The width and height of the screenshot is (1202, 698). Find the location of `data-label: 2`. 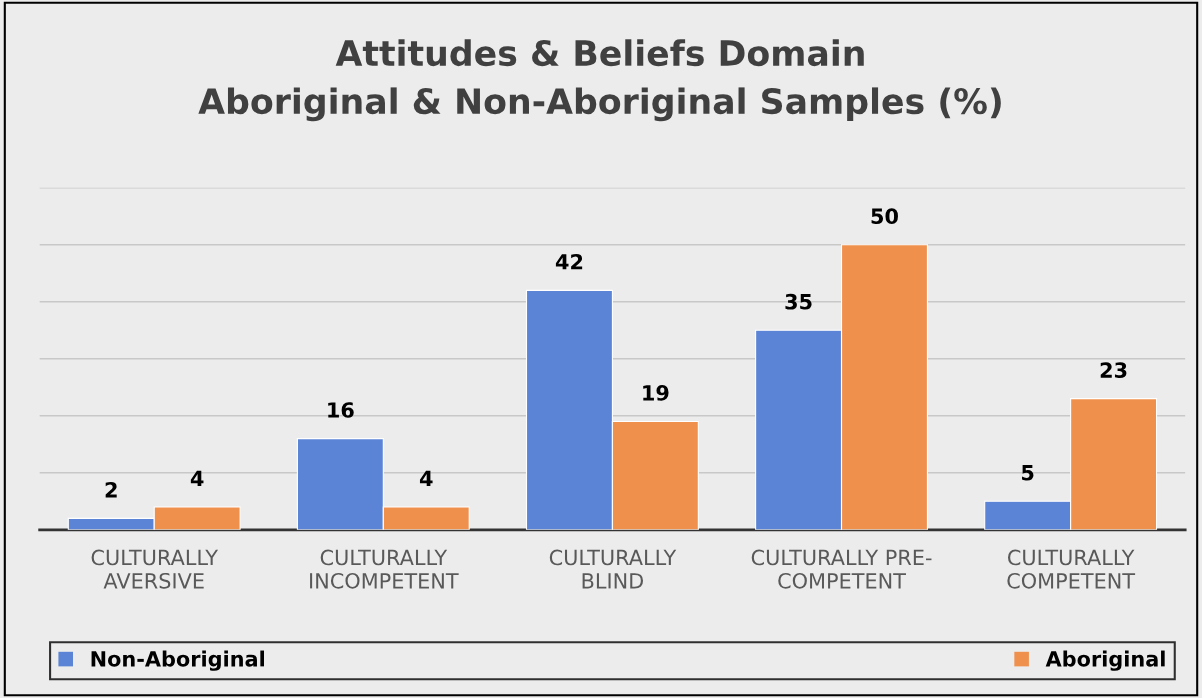

data-label: 2 is located at coordinates (111, 489).